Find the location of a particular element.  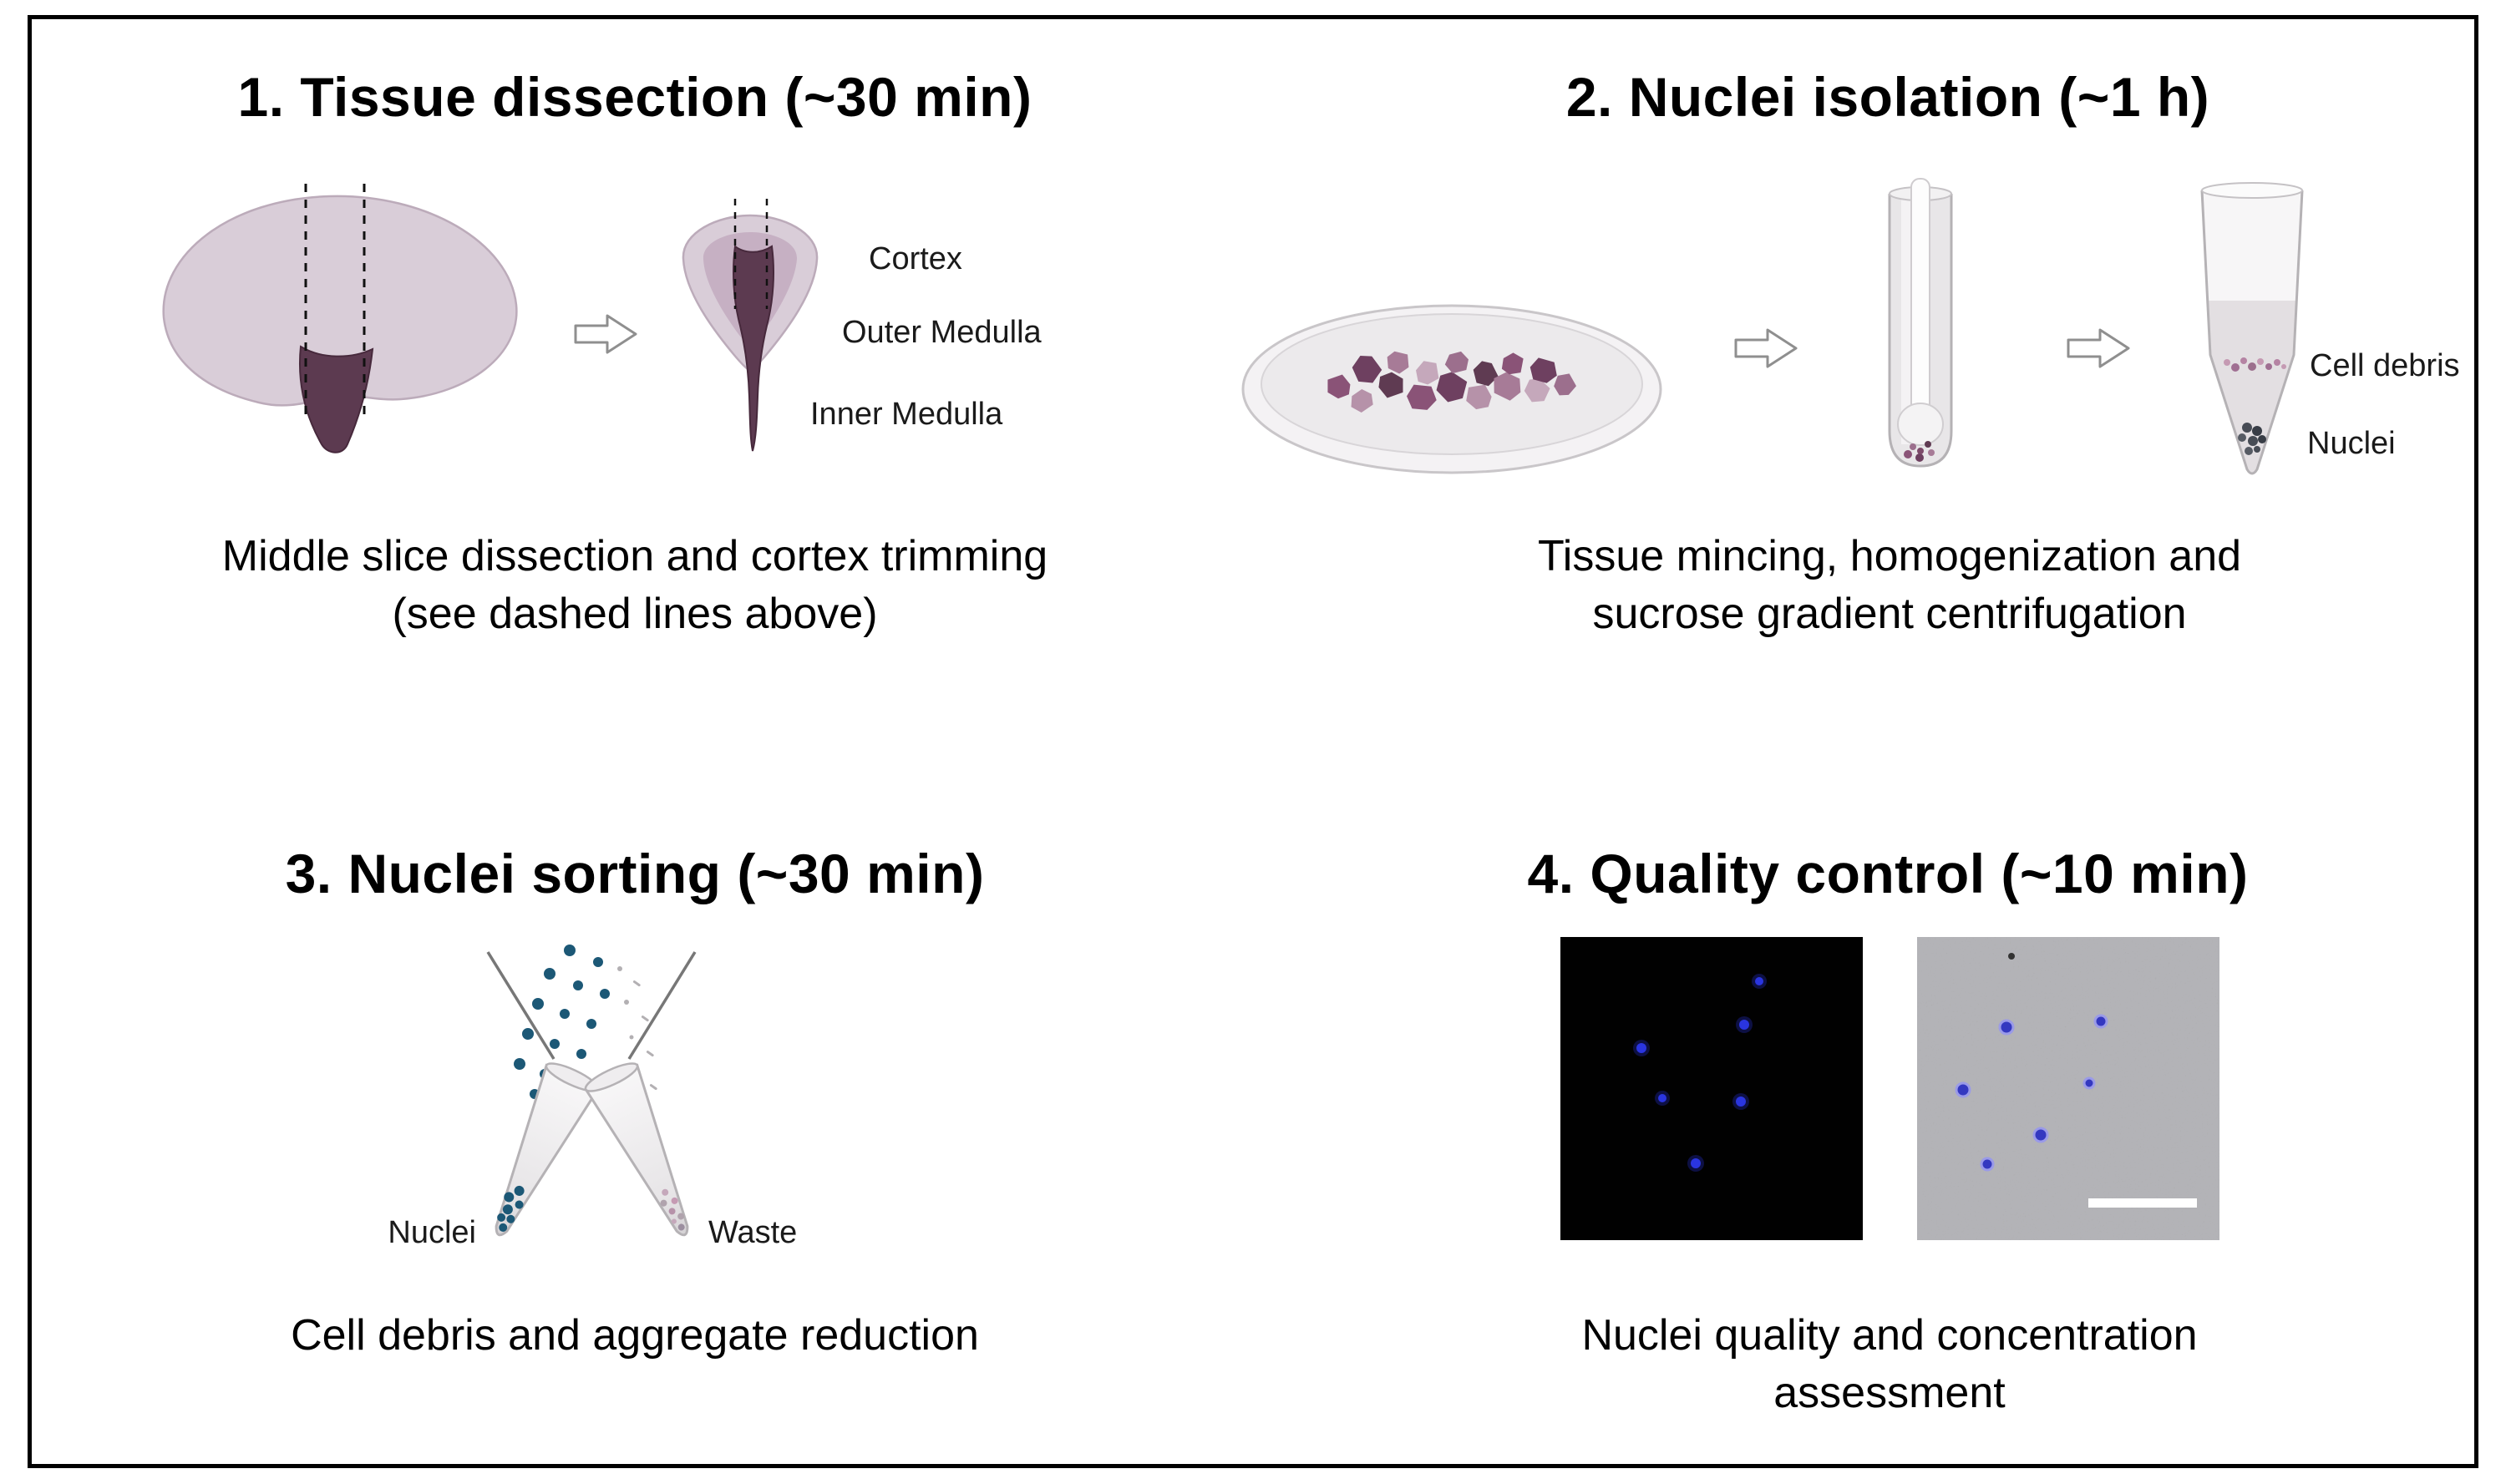

slice-inner-medulla-region is located at coordinates (754, 348).